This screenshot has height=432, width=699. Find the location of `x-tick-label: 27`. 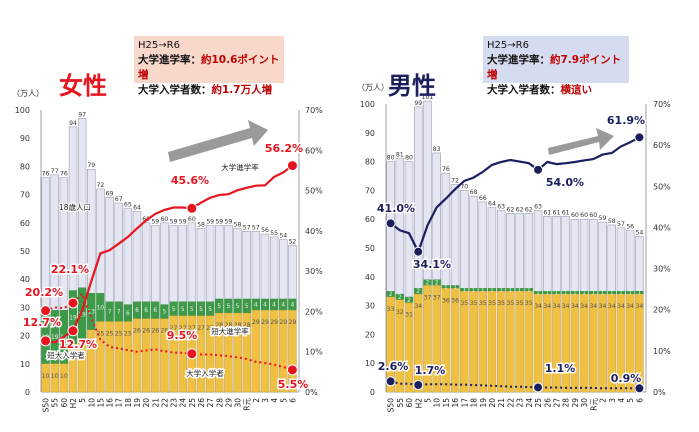

x-tick-label: 27 is located at coordinates (210, 403).